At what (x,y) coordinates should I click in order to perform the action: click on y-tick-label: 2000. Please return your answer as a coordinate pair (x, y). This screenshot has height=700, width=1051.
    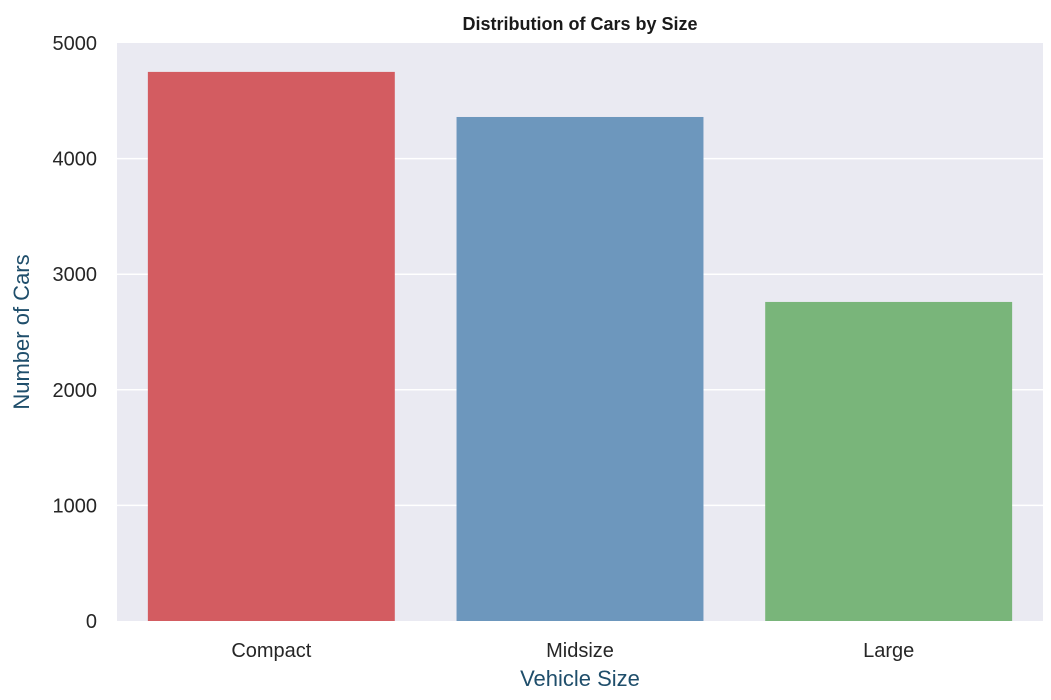
    Looking at the image, I should click on (75, 391).